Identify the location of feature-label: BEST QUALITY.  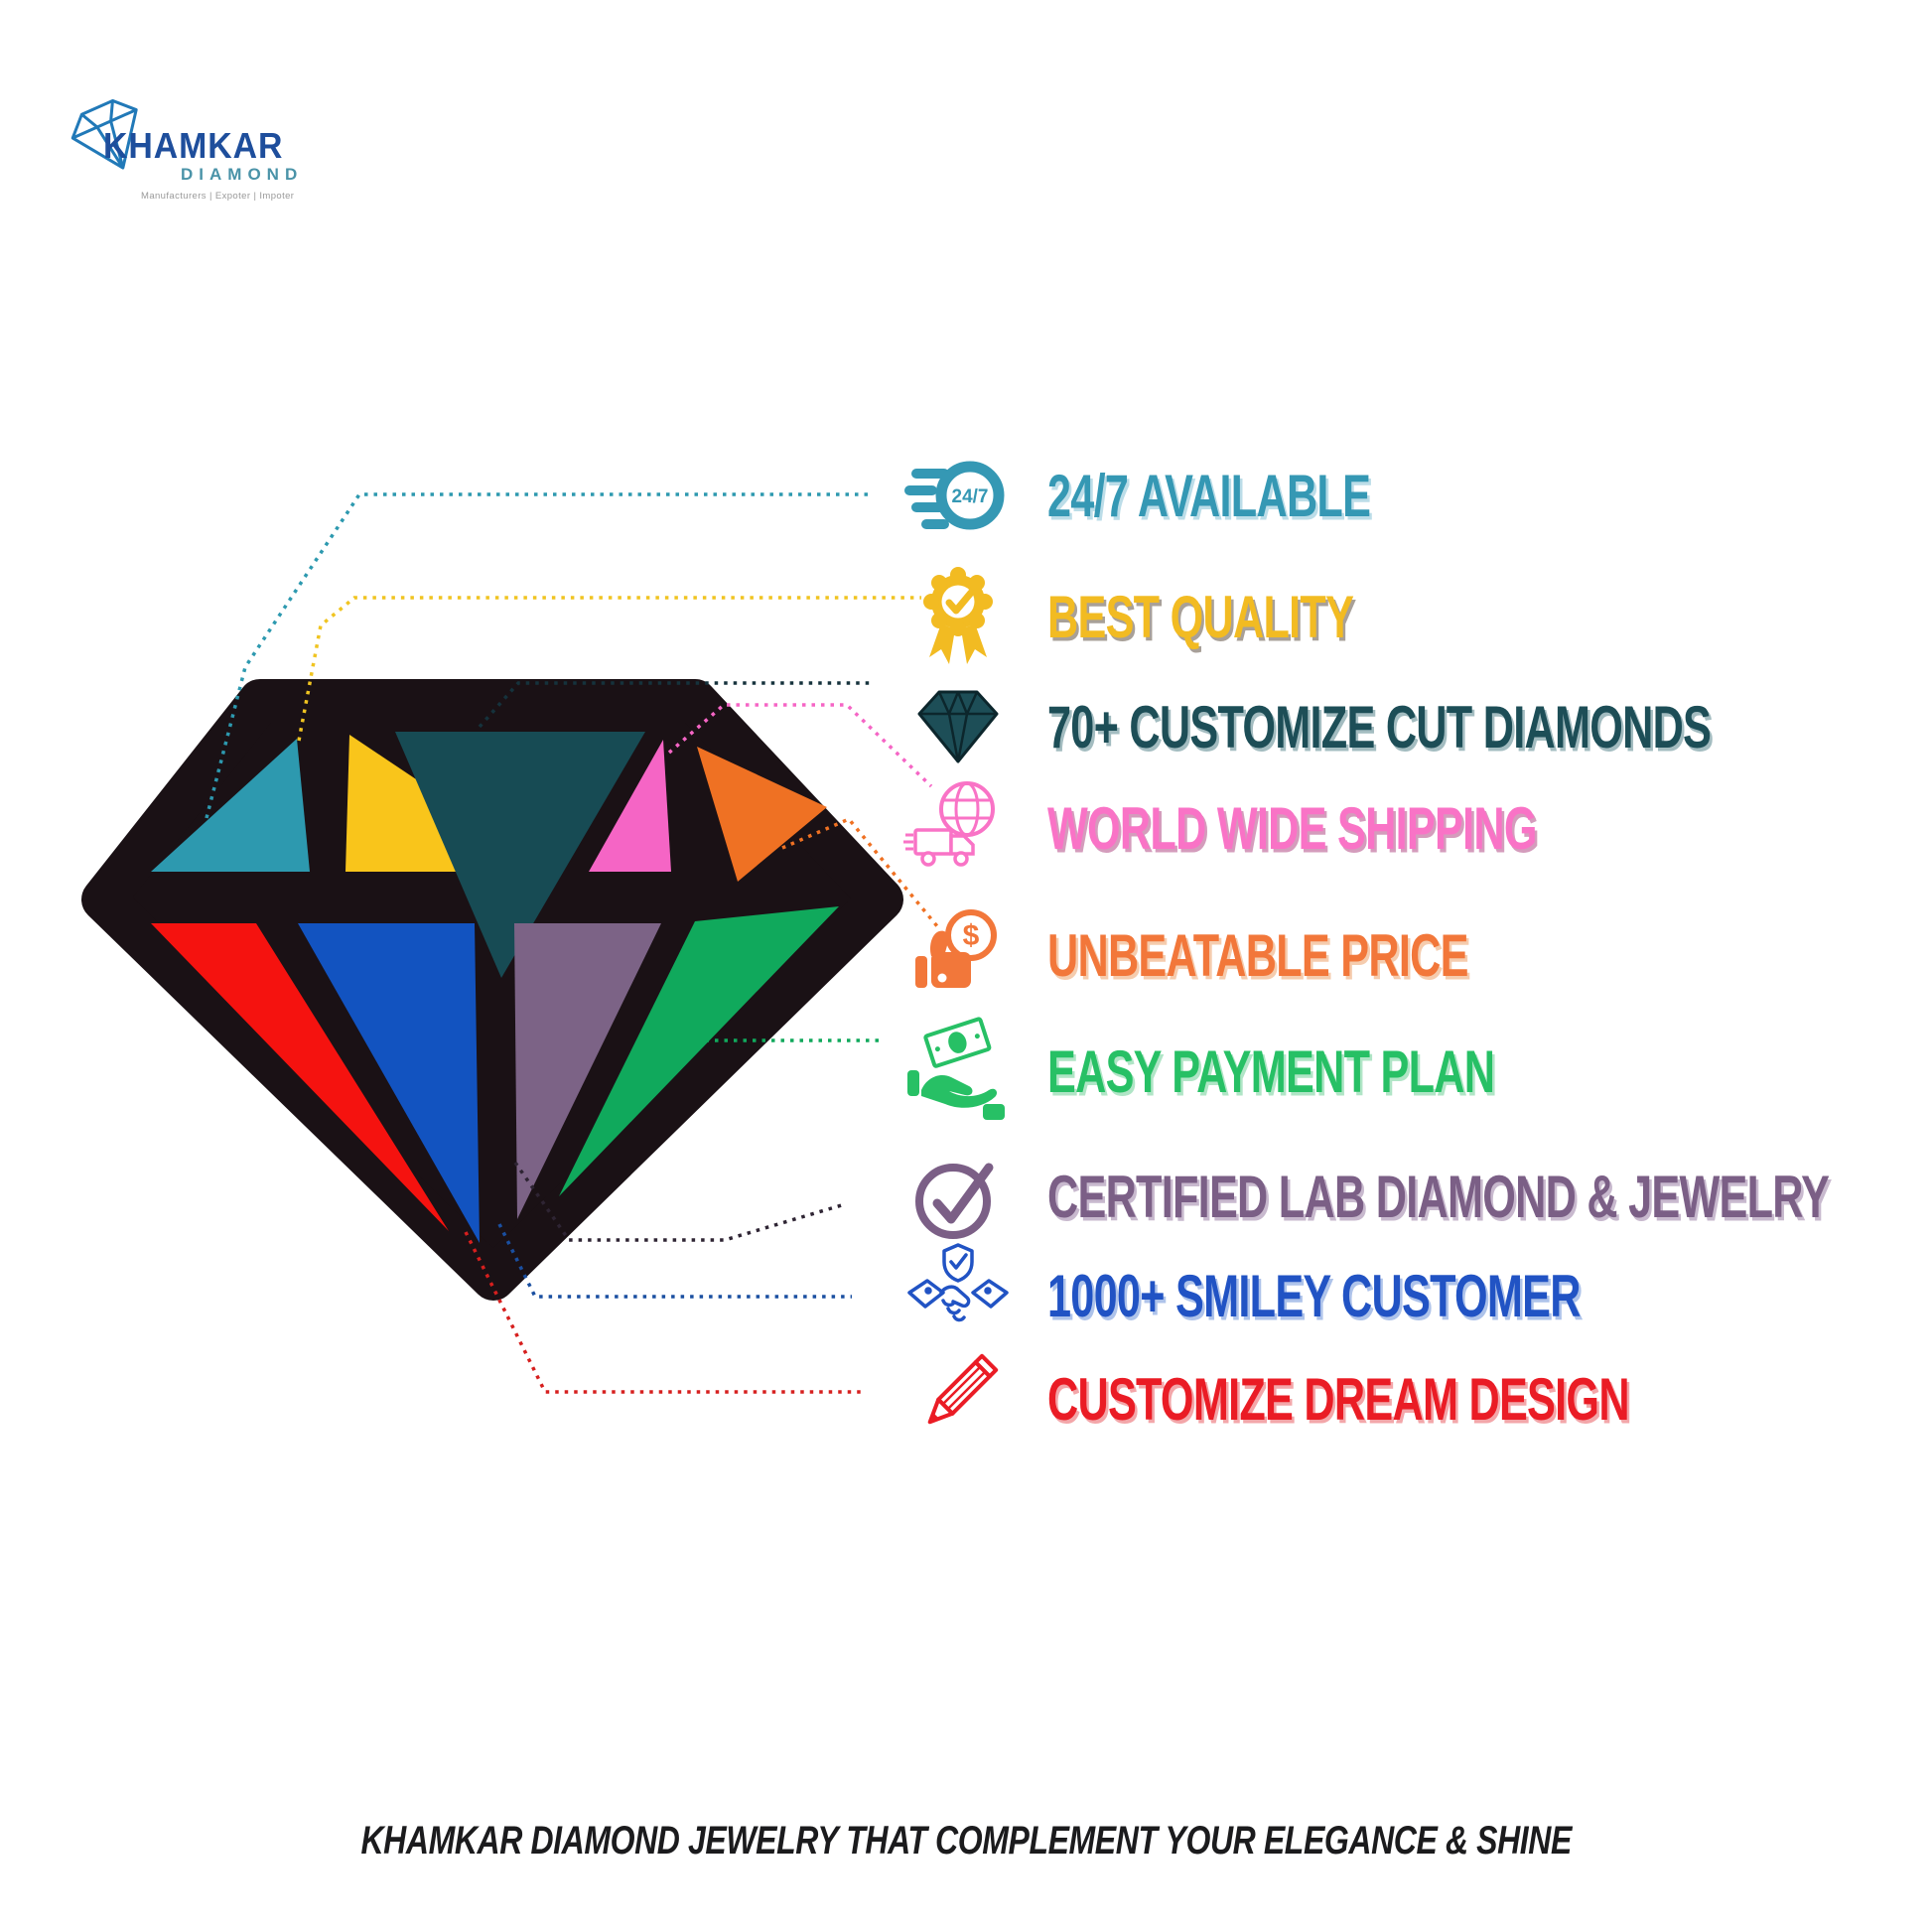
(1201, 617).